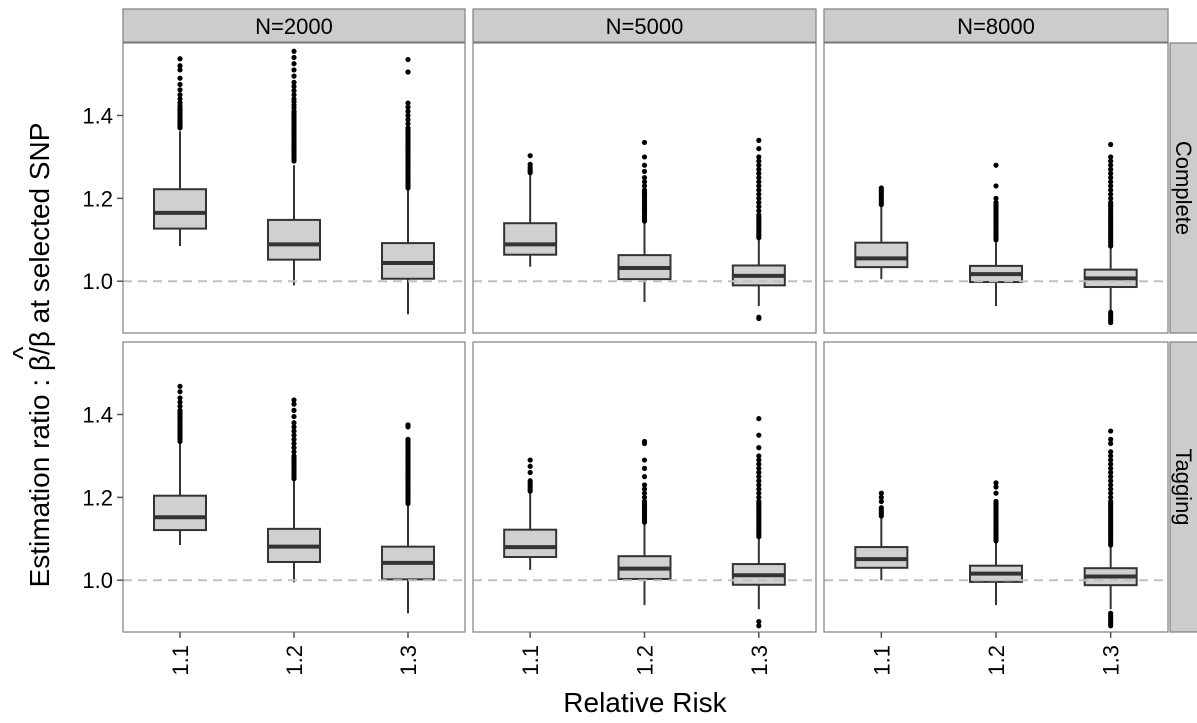 The image size is (1197, 723). What do you see at coordinates (408, 660) in the screenshot?
I see `x-tick-label: 1.3` at bounding box center [408, 660].